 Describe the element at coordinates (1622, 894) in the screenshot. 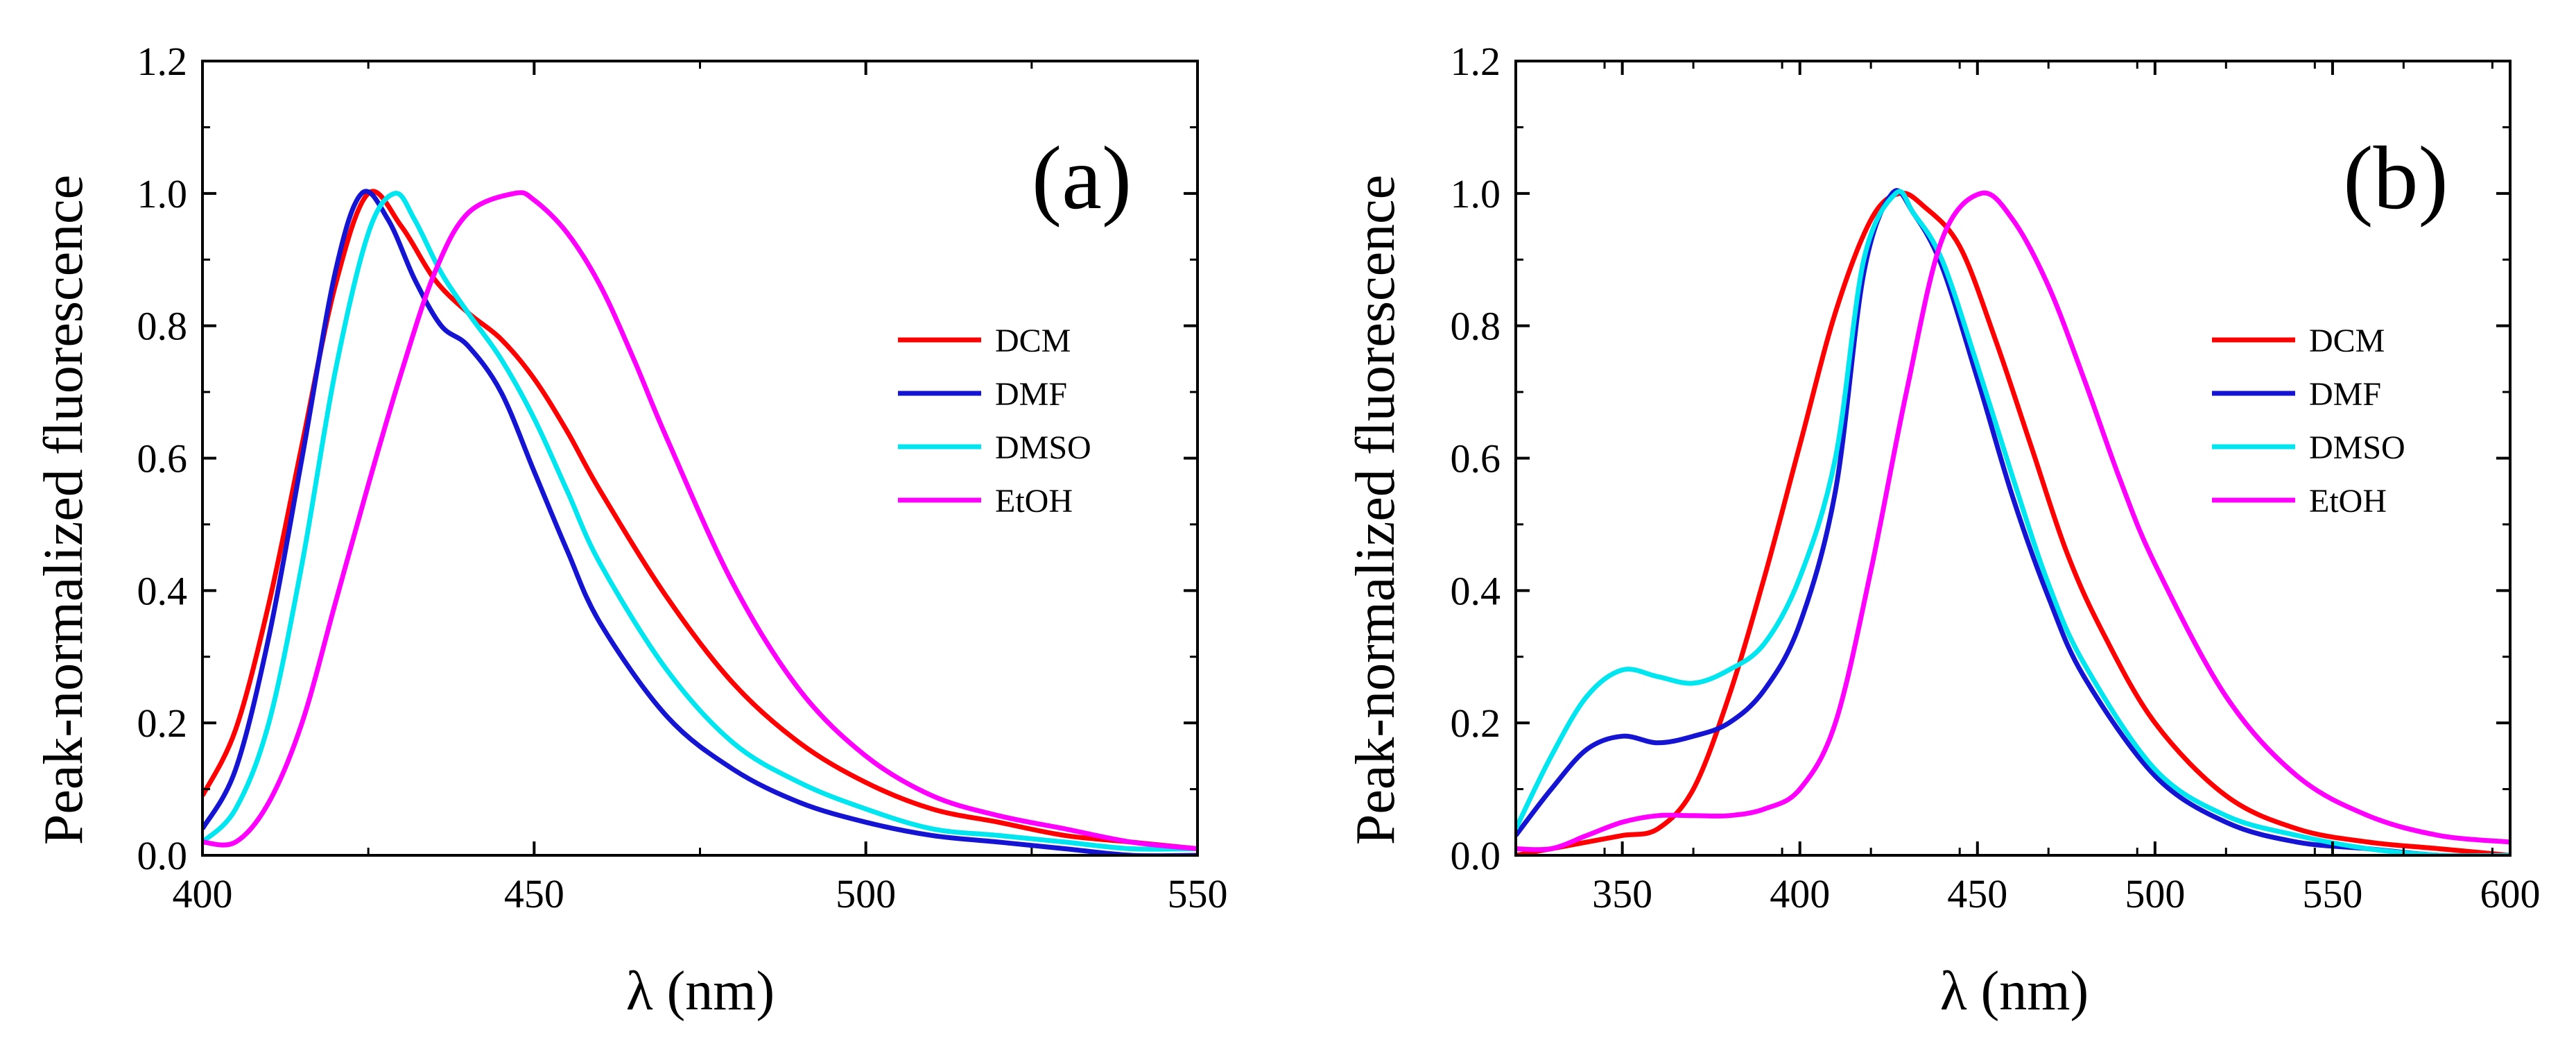

I see `x-tick-label: 350` at that location.